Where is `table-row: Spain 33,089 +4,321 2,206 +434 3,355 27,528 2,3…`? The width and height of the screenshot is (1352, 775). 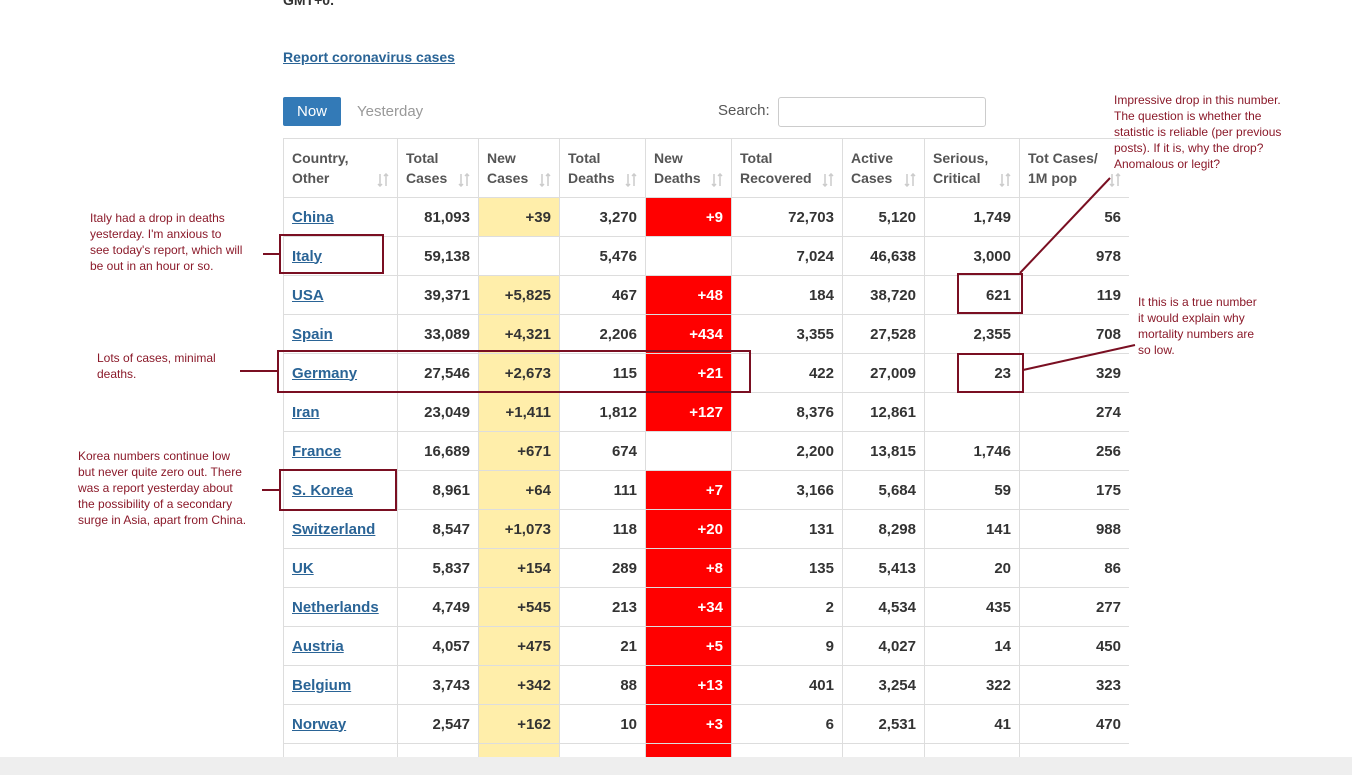
table-row: Spain 33,089 +4,321 2,206 +434 3,355 27,528 2,3… is located at coordinates (706, 334).